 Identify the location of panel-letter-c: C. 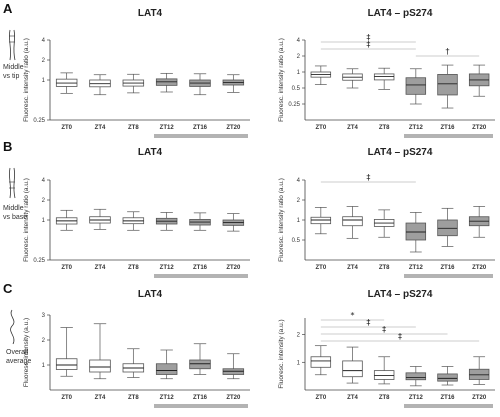
(8, 288).